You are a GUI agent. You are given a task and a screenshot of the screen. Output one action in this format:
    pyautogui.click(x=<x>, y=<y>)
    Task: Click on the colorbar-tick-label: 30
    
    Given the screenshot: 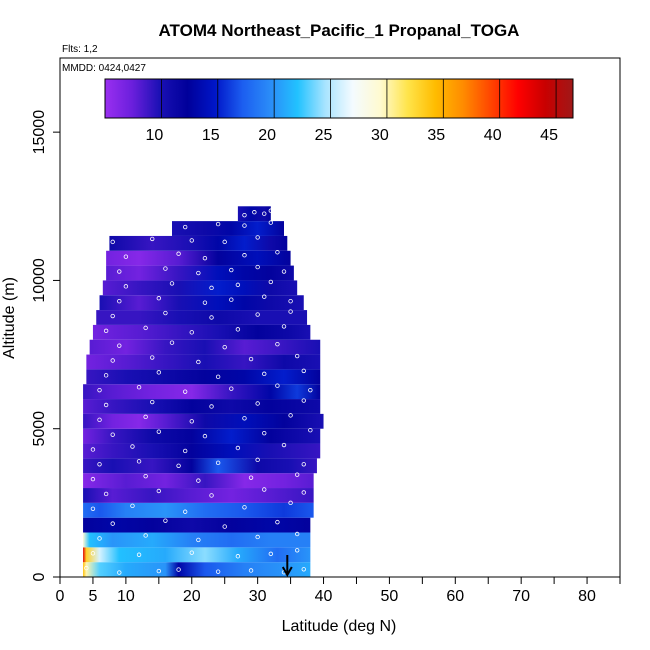 What is the action you would take?
    pyautogui.click(x=380, y=135)
    